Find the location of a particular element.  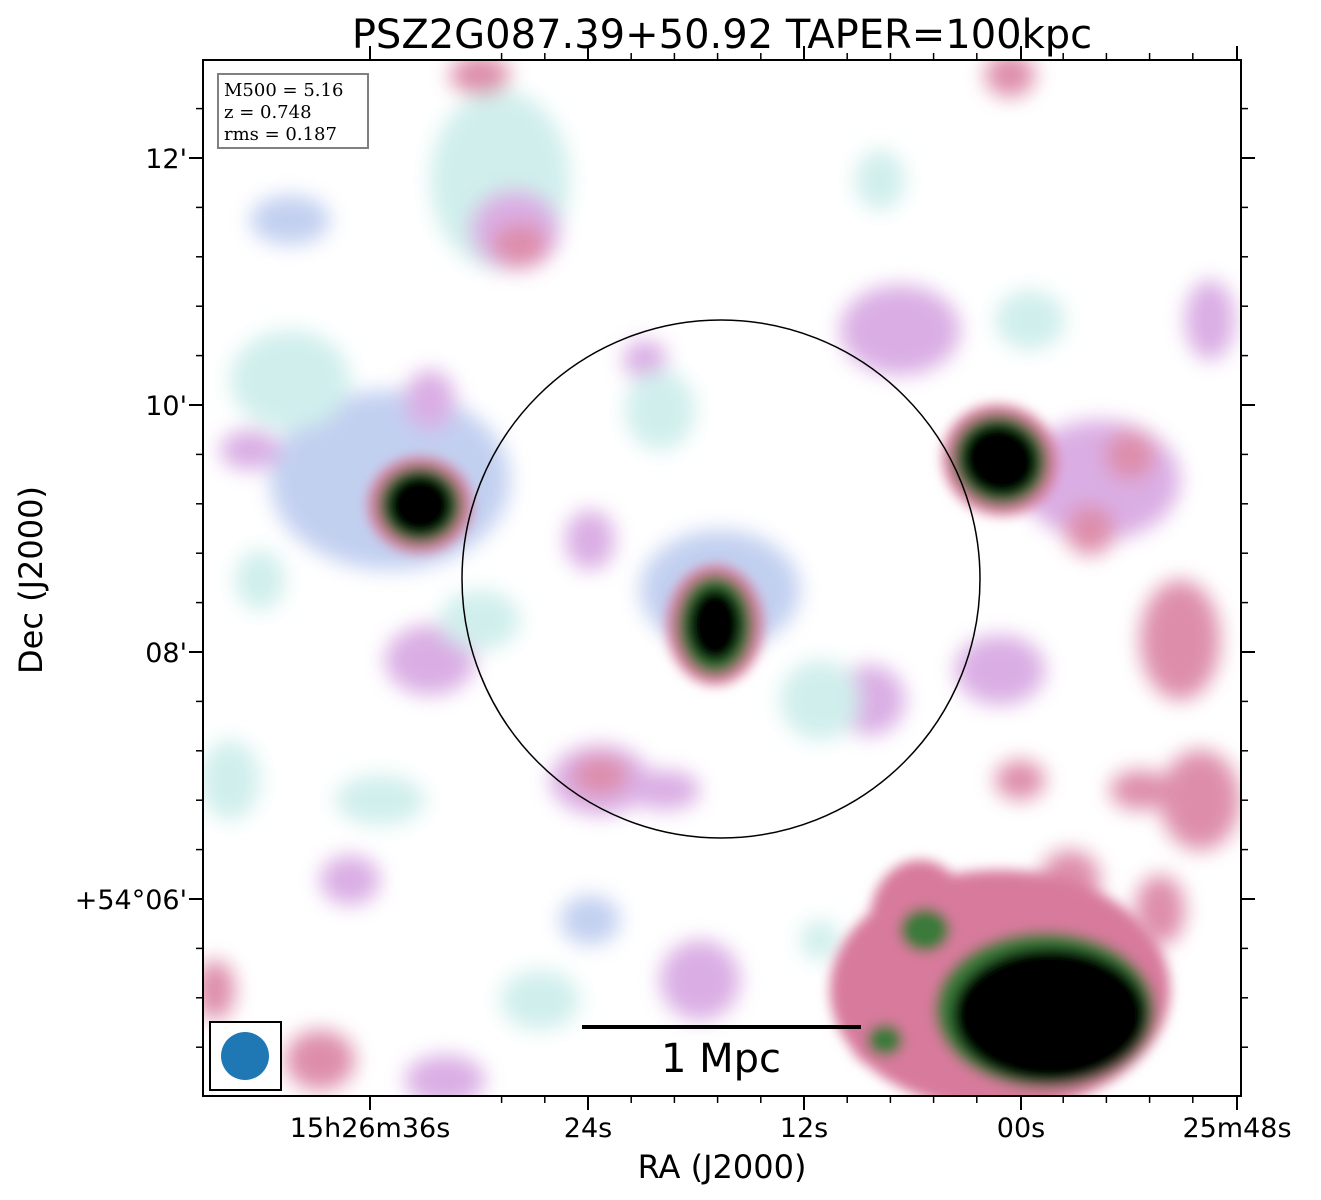

info-box: M500 = 5.16 z = 0.748 rms = 0.187 is located at coordinates (293, 111).